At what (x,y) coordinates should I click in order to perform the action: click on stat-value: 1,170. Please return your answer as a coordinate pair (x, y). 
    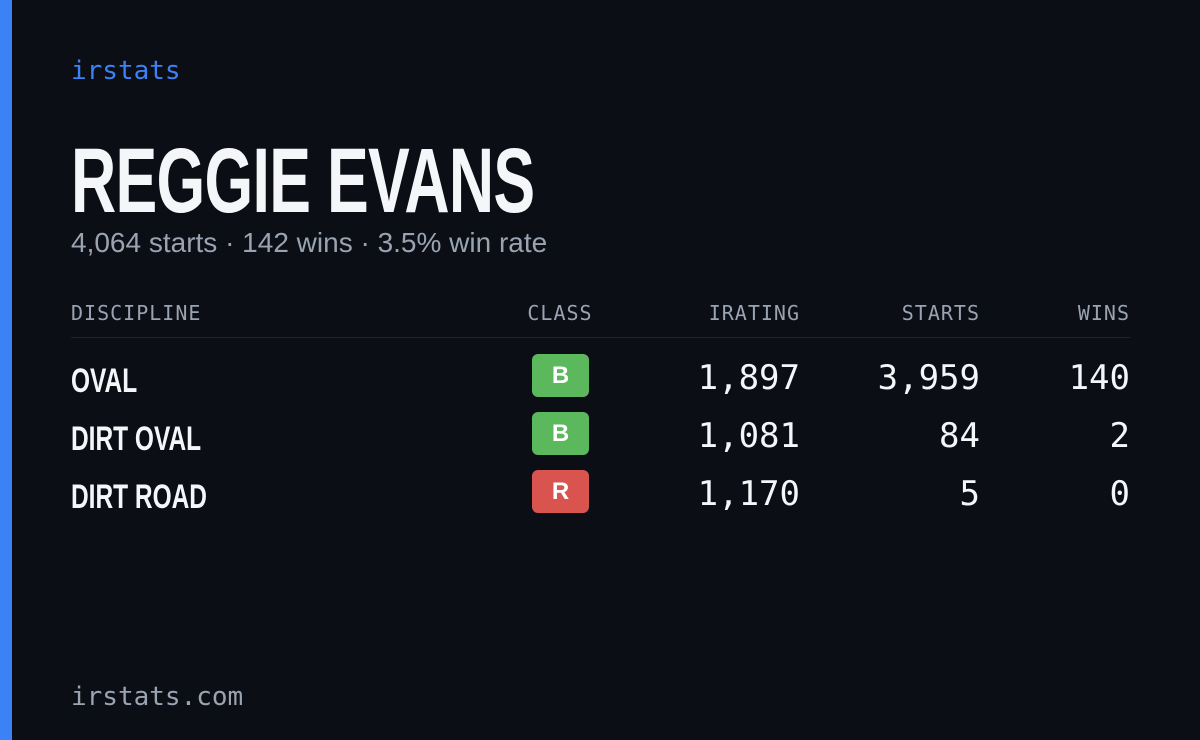
    Looking at the image, I should click on (748, 494).